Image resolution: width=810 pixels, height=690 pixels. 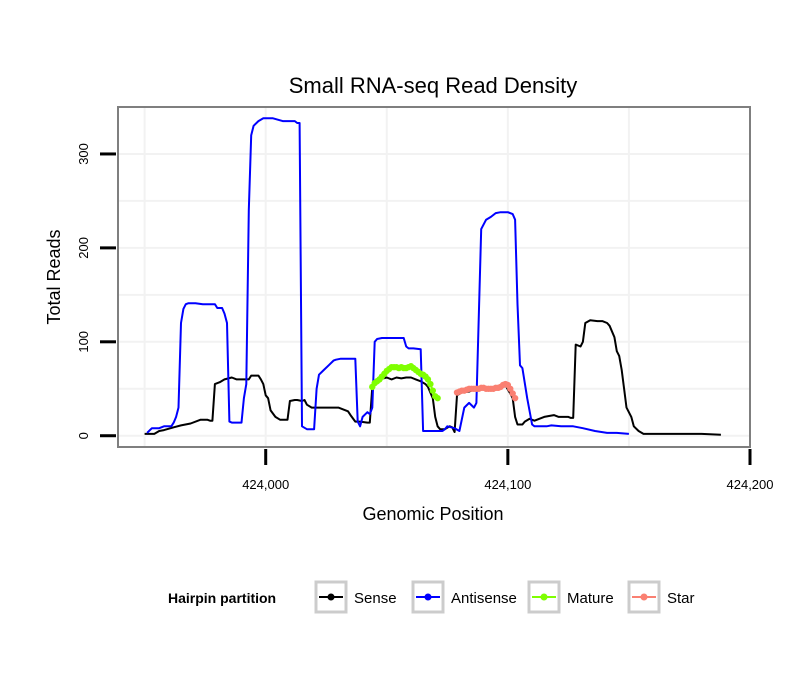 I want to click on legend-label: Sense, so click(x=375, y=598).